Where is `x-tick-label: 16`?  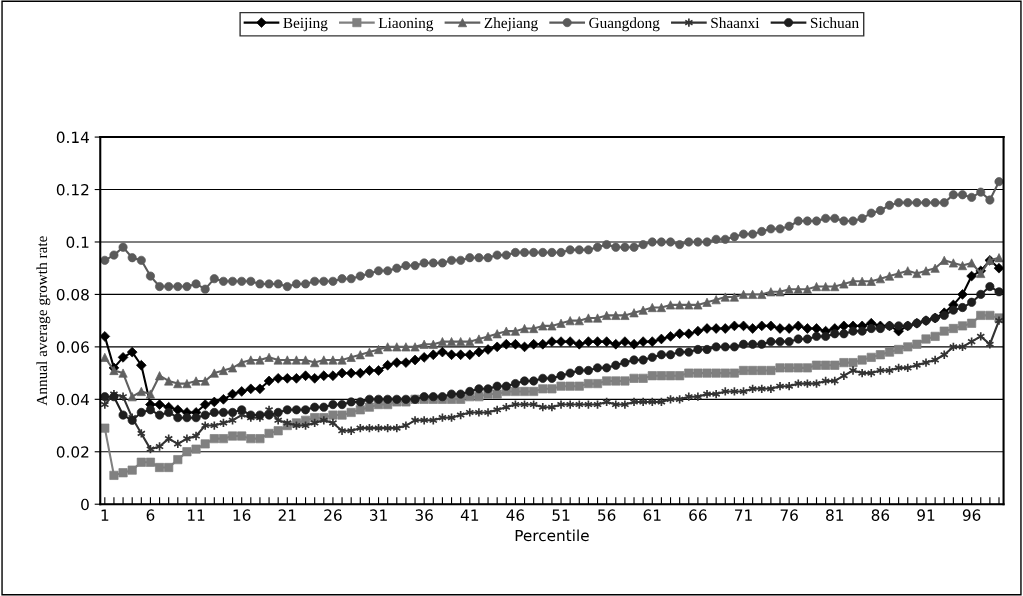 x-tick-label: 16 is located at coordinates (242, 515).